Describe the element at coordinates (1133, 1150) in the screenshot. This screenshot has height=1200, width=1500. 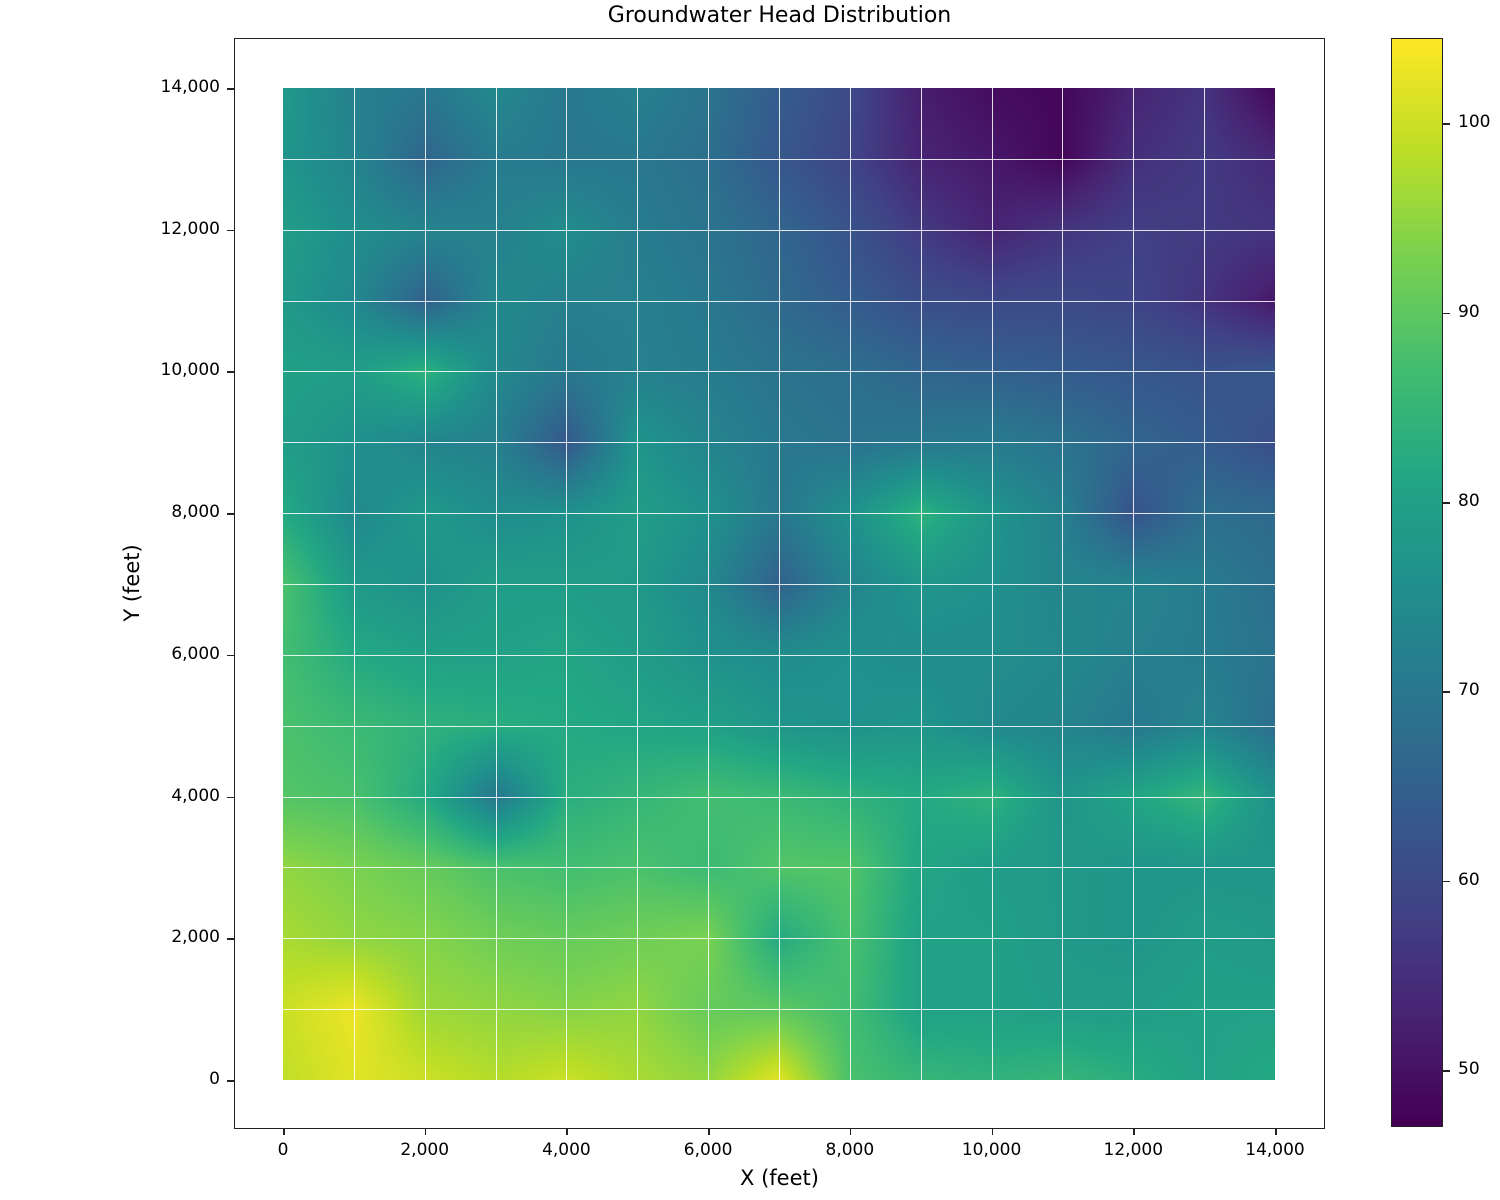
I see `x-tick-label: 12,000` at that location.